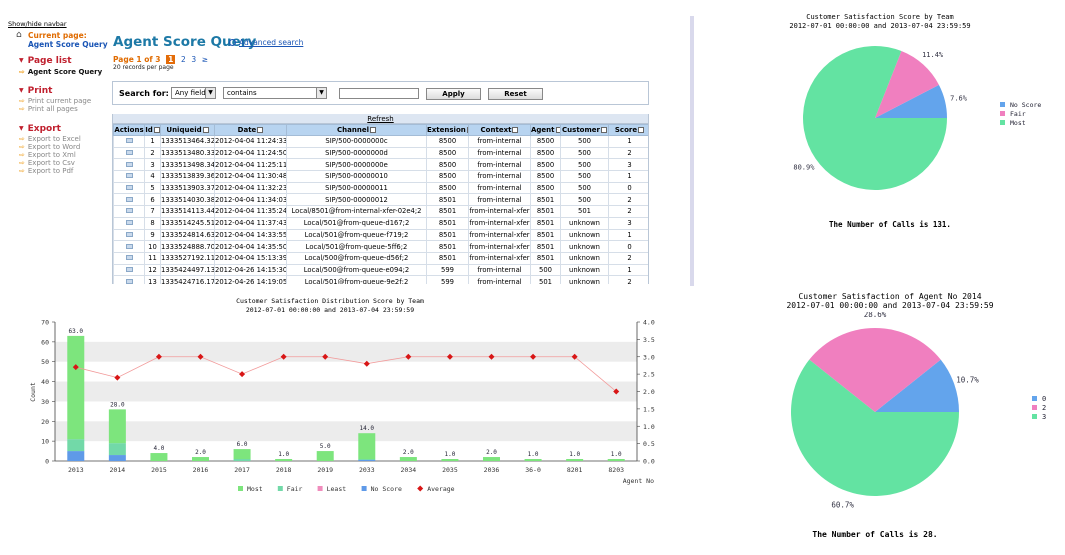 This screenshot has width=1065, height=555. I want to click on print-current-page-link: ⇨ Print current page, so click(55, 101).